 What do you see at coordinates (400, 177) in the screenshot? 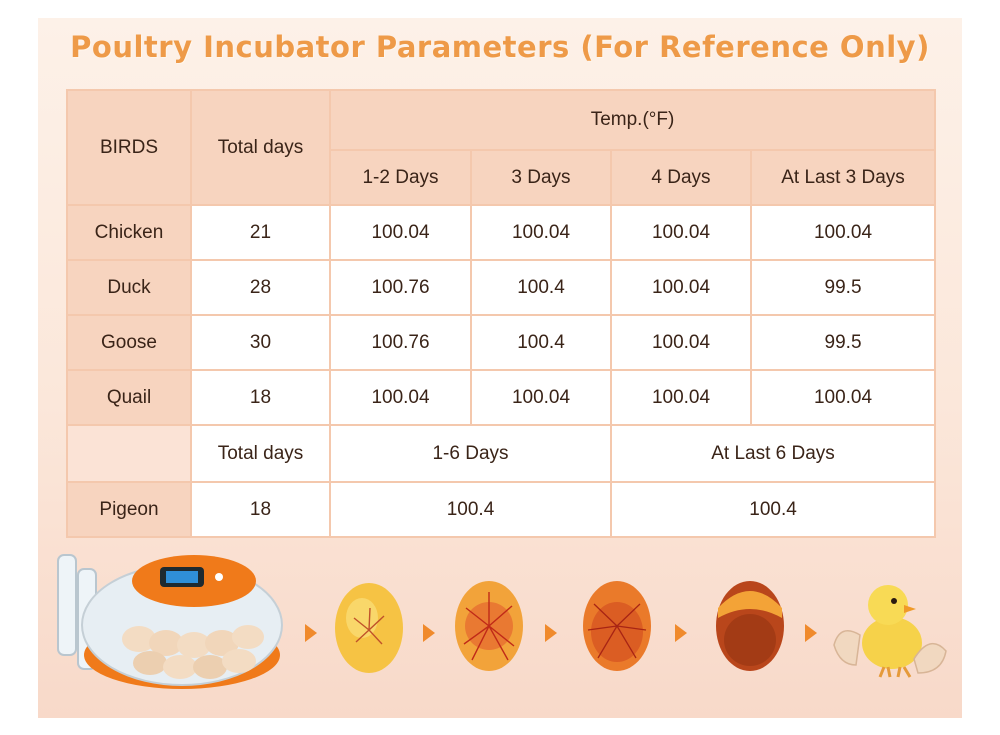
I see `day-header: 1-2 Days` at bounding box center [400, 177].